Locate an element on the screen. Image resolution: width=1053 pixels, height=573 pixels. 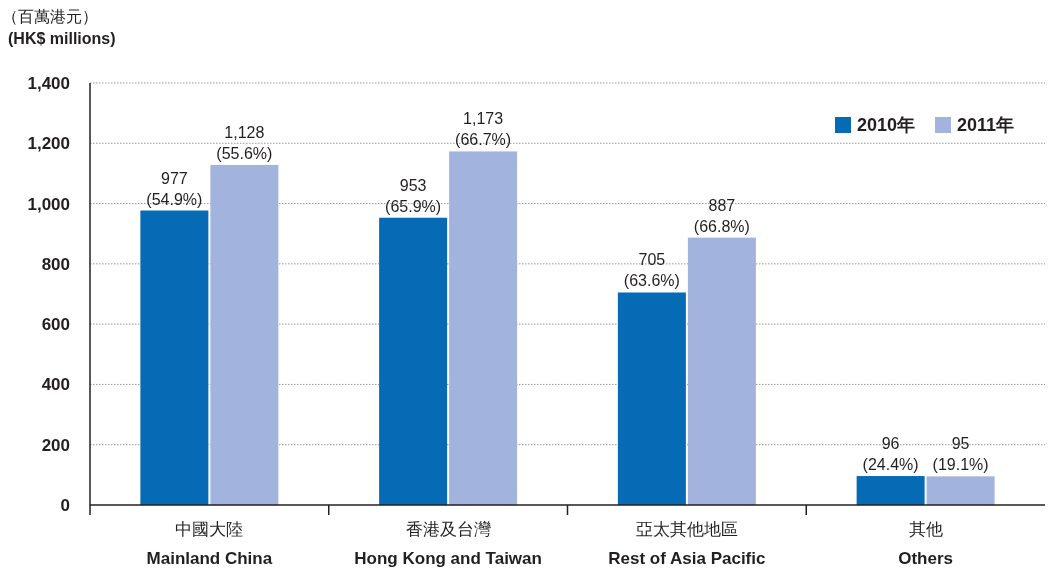
data-label: 705 (63.6%) is located at coordinates (651, 270).